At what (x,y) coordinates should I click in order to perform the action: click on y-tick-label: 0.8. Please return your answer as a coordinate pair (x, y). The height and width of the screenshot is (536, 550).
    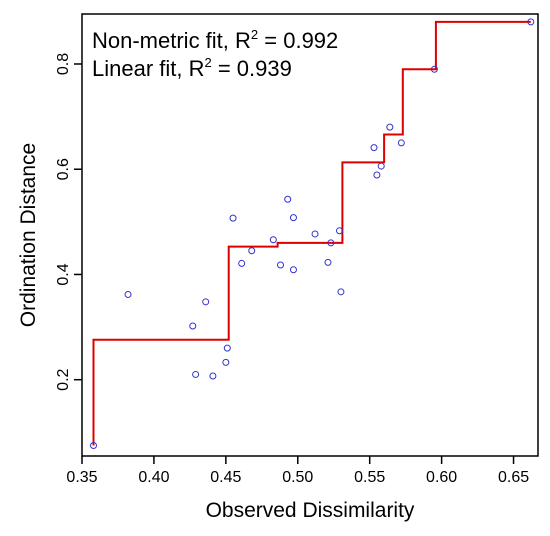
    Looking at the image, I should click on (63, 64).